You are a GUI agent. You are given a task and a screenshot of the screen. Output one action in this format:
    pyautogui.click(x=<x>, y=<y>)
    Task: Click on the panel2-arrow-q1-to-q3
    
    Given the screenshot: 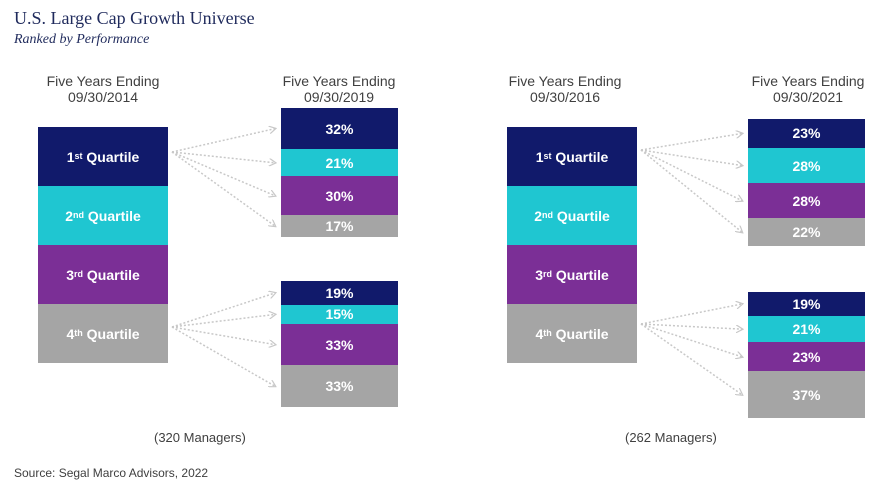 What is the action you would take?
    pyautogui.click(x=691, y=175)
    